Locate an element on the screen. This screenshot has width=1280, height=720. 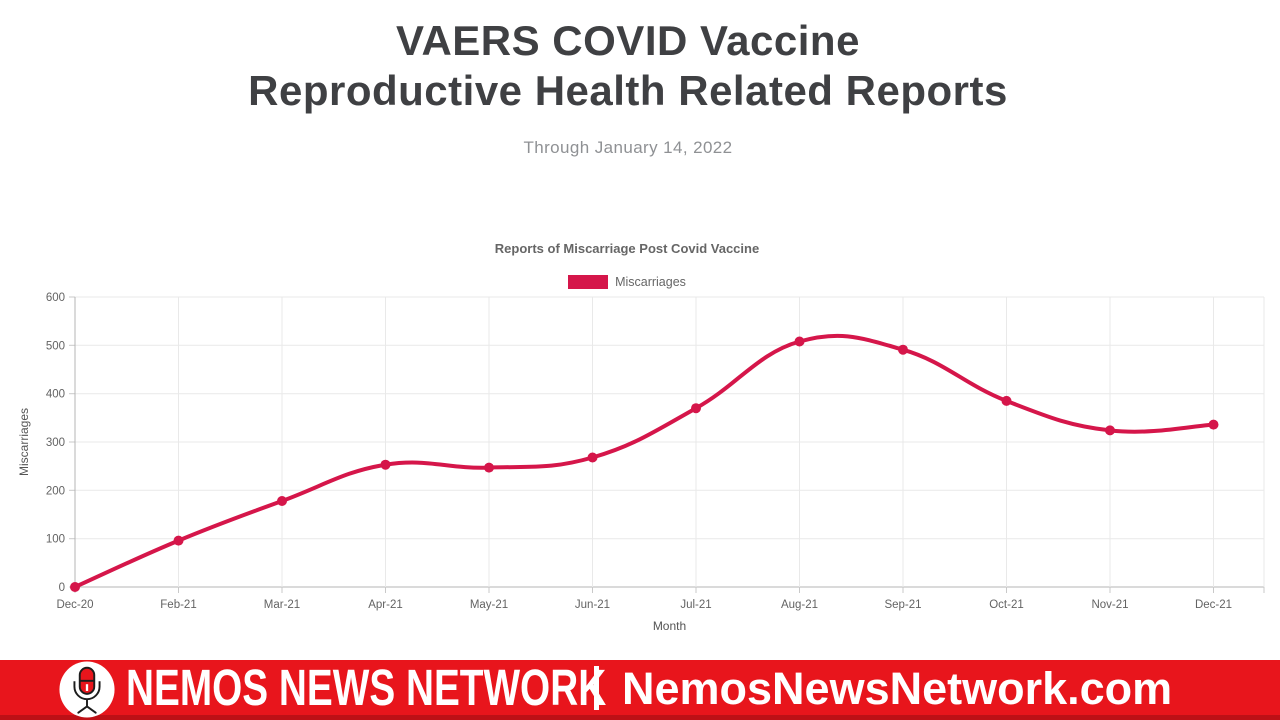
svg-text: 300 is located at coordinates (55, 443).